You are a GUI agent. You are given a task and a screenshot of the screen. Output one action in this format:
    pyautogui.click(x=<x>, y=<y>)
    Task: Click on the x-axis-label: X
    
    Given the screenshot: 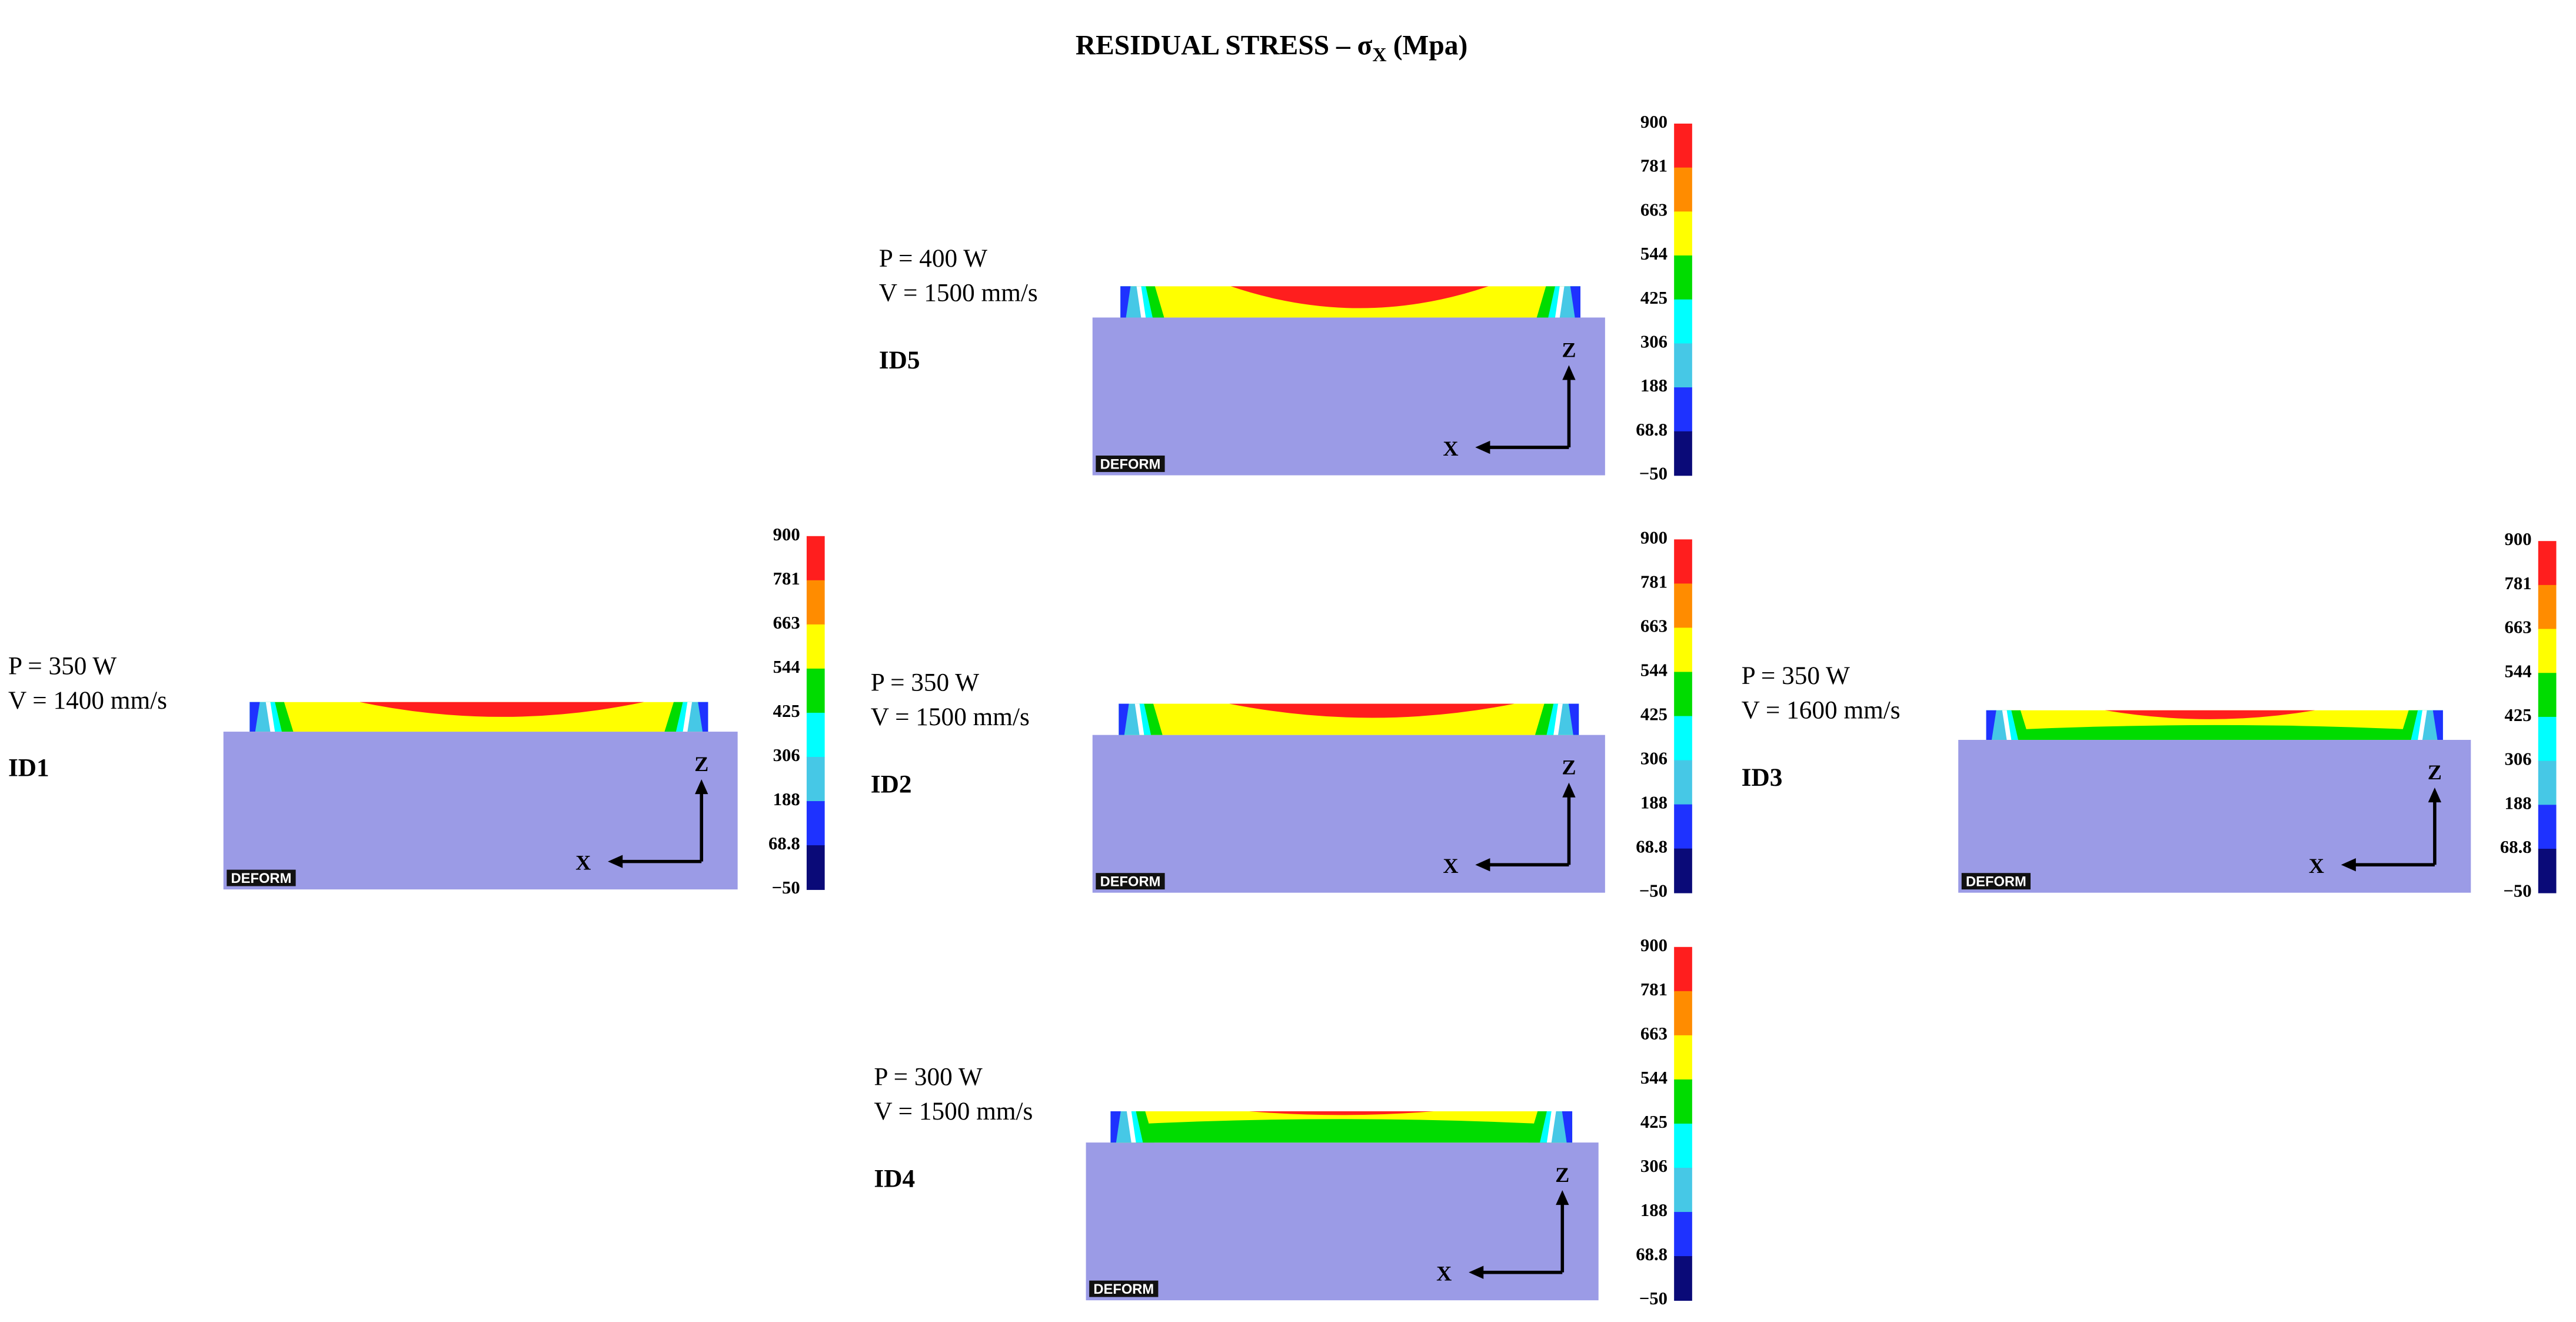 What is the action you would take?
    pyautogui.click(x=1444, y=1274)
    